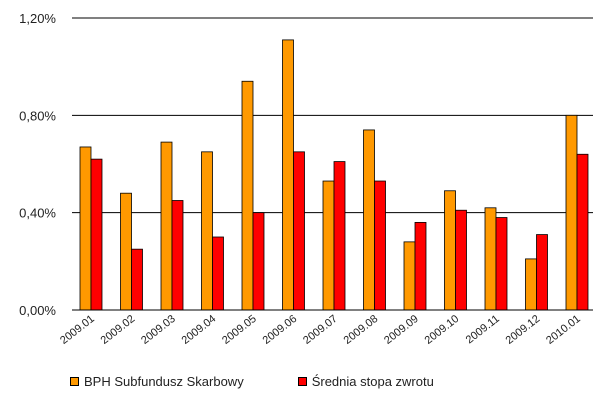 Image resolution: width=593 pixels, height=396 pixels. What do you see at coordinates (372, 381) in the screenshot?
I see `legend-label-series-2: Średnia stopa zwrotu` at bounding box center [372, 381].